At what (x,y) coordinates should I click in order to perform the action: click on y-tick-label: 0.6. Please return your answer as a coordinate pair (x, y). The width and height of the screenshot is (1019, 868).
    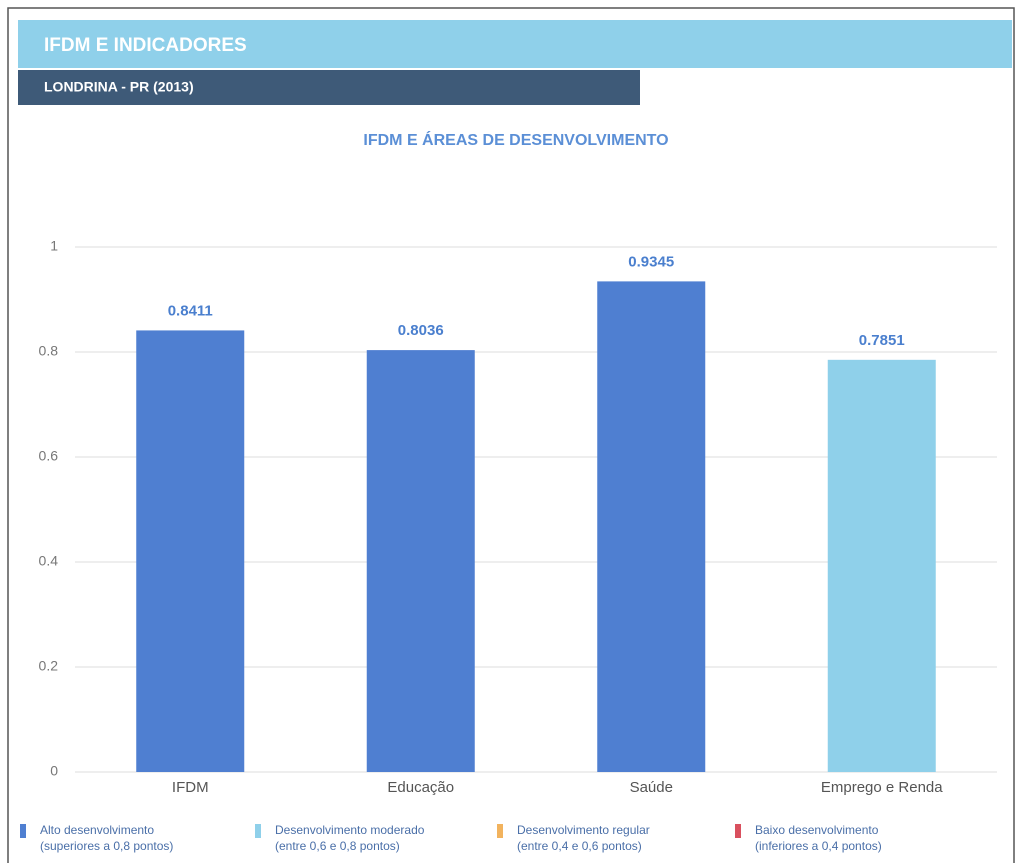
    Looking at the image, I should click on (49, 456).